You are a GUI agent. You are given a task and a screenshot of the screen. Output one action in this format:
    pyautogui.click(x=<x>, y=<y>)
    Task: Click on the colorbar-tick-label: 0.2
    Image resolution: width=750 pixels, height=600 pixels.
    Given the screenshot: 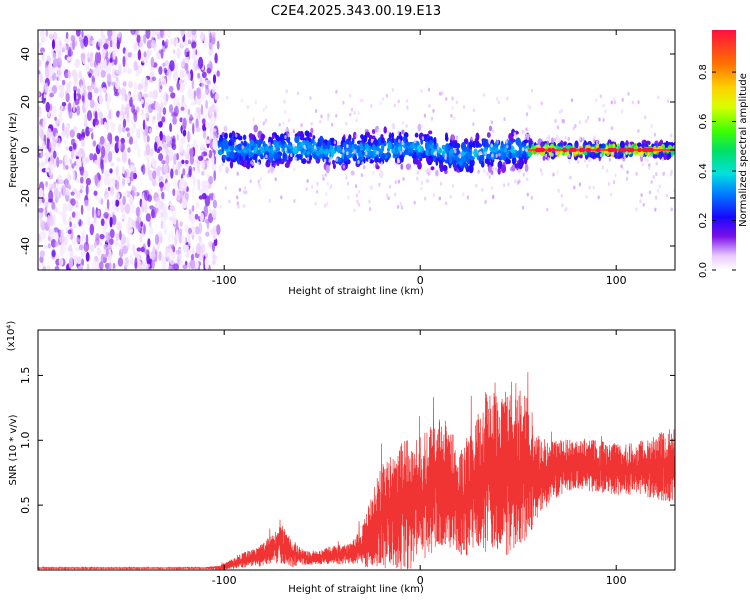 What is the action you would take?
    pyautogui.click(x=703, y=221)
    